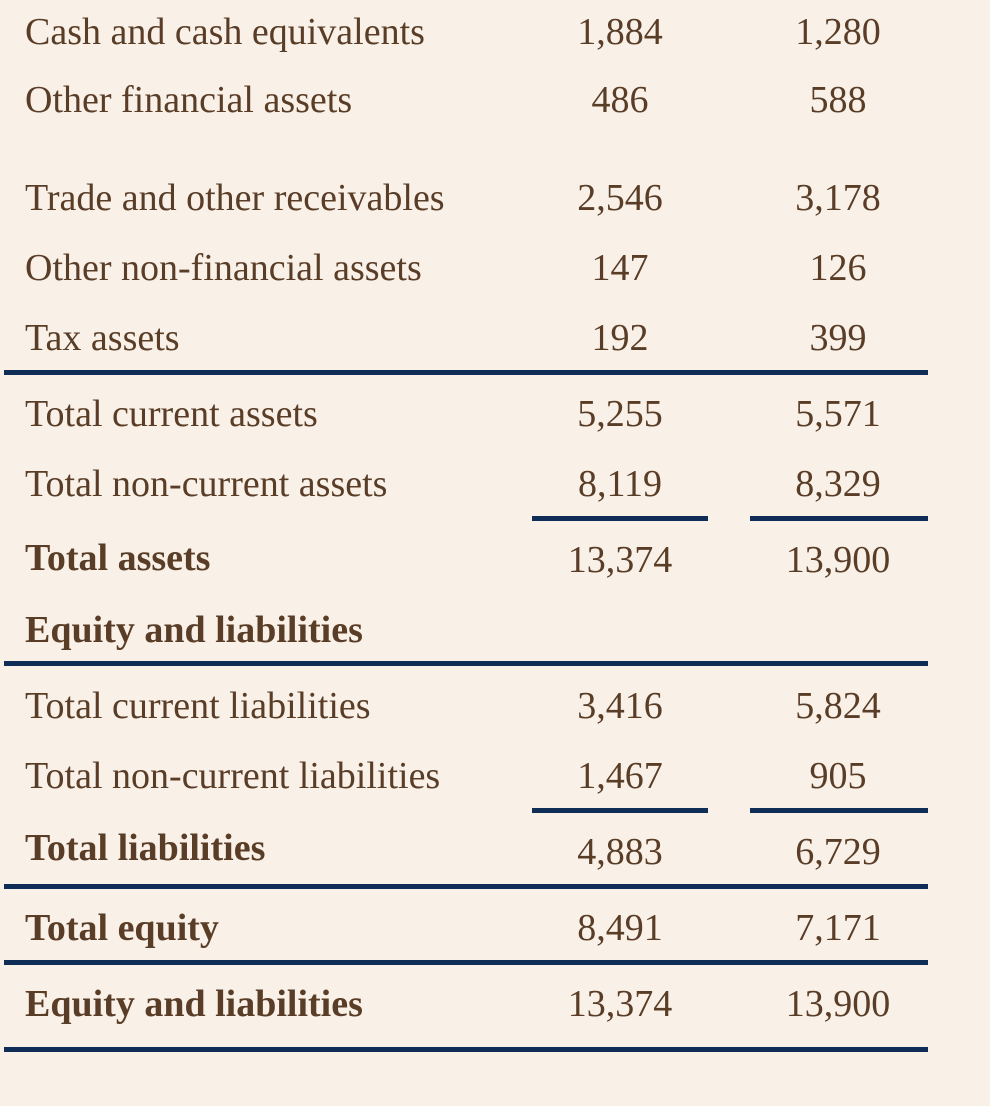 The width and height of the screenshot is (990, 1106). I want to click on row-equity-and-liabilities: Equity and liabilities 13,374 13,900, so click(495, 1004).